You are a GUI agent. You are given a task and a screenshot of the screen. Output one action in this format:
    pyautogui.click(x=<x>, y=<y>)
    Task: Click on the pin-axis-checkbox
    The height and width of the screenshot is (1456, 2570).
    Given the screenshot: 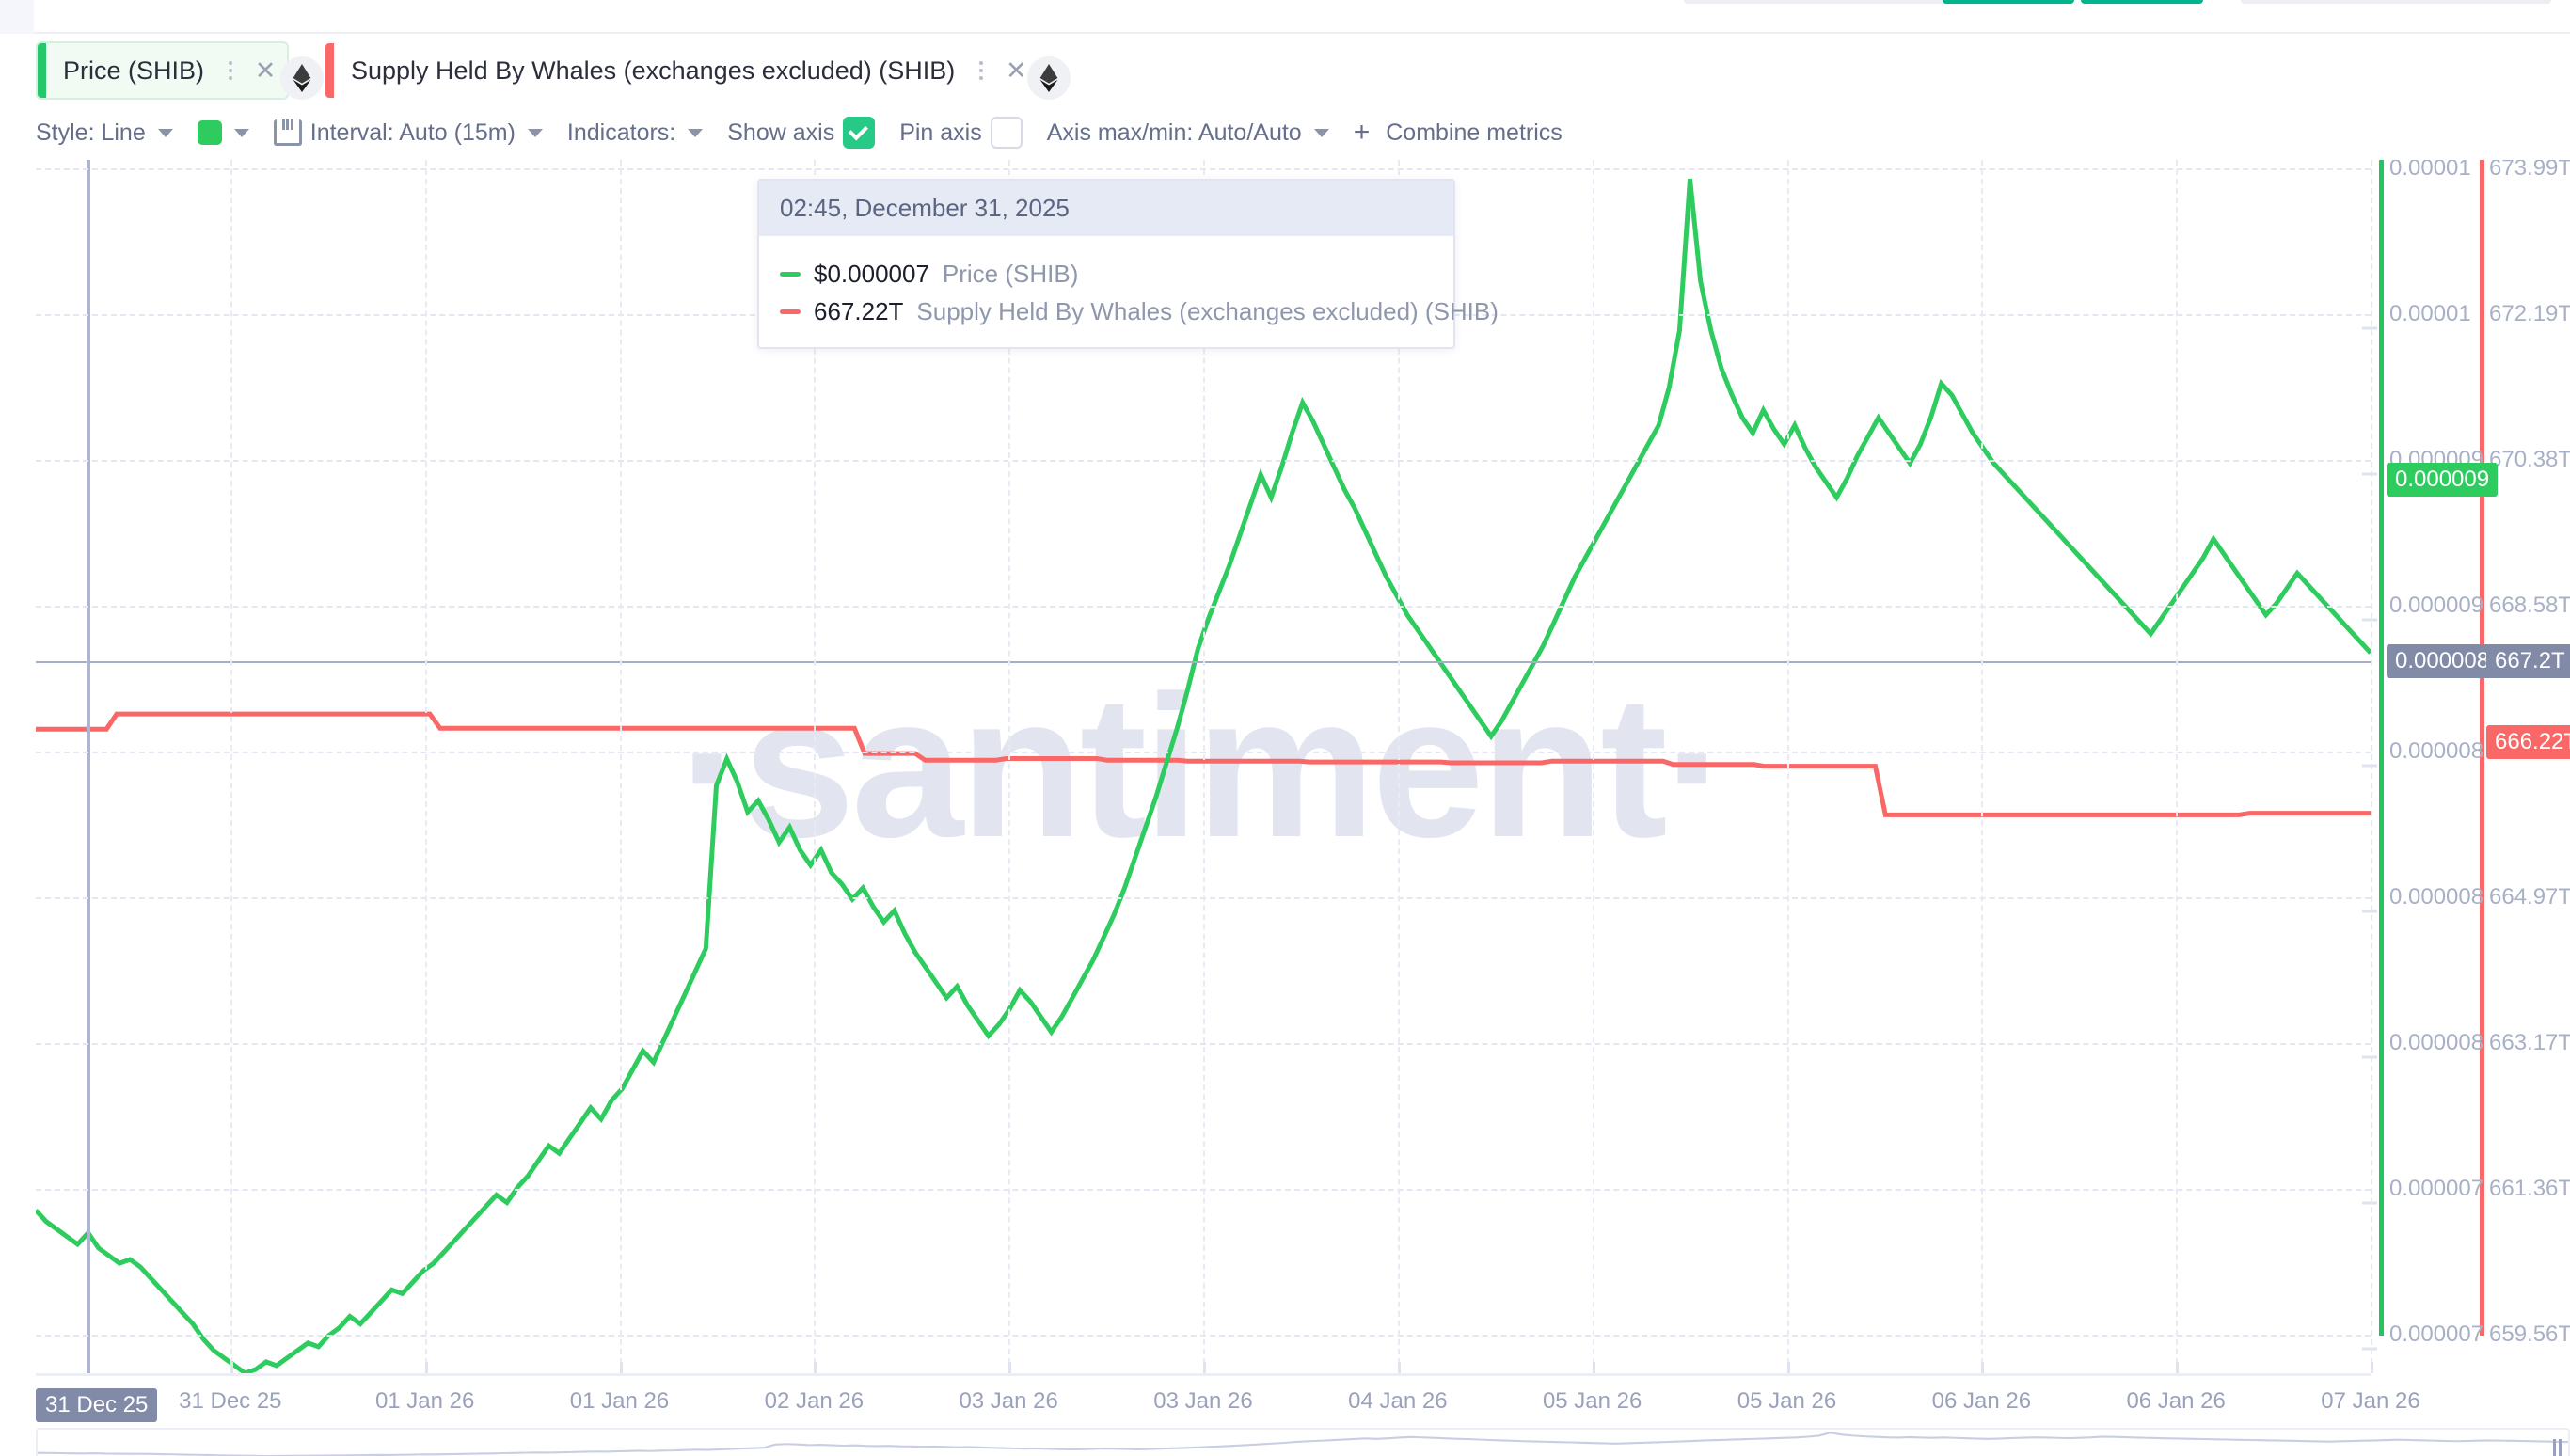 What is the action you would take?
    pyautogui.click(x=1006, y=133)
    